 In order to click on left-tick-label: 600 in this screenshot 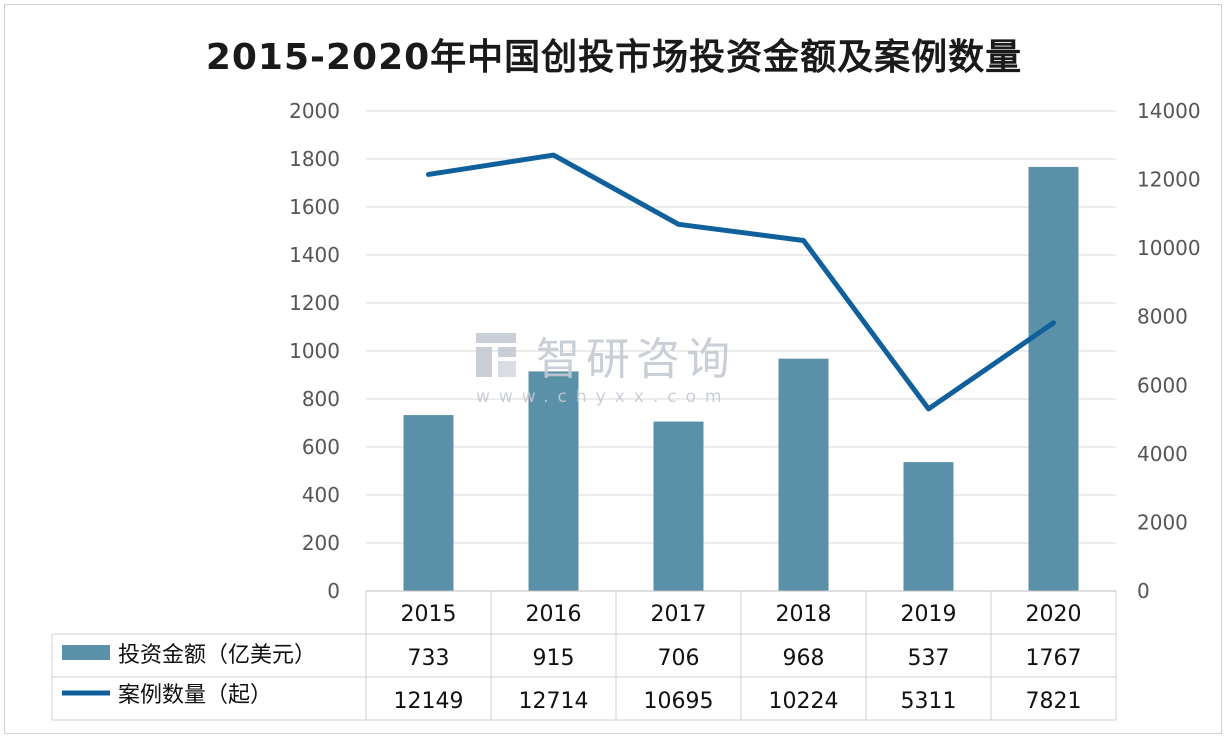, I will do `click(321, 447)`.